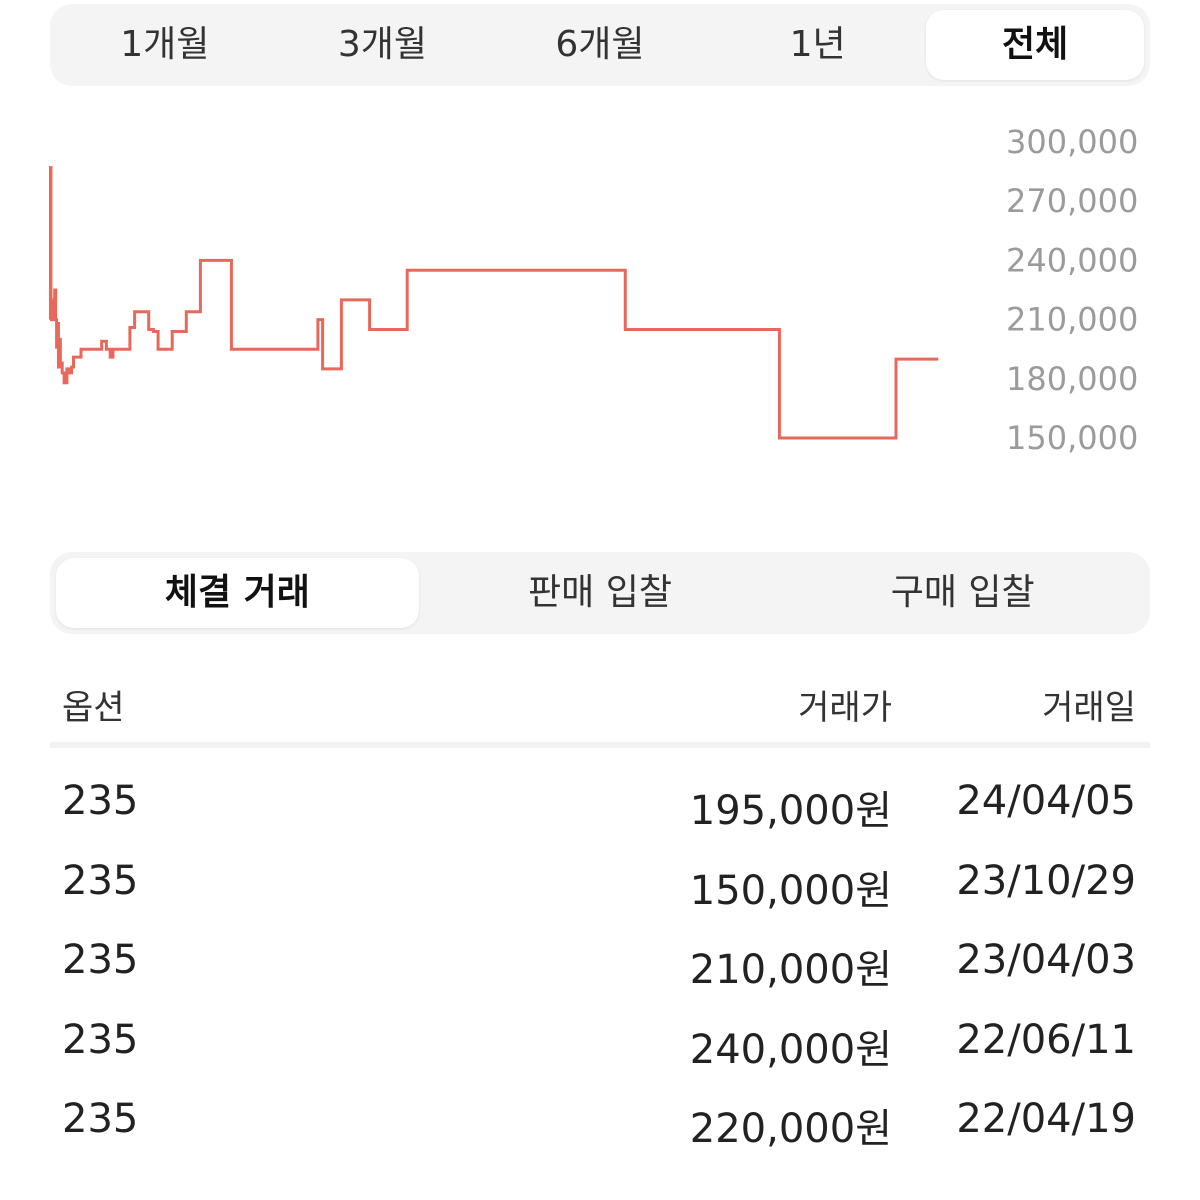  I want to click on y-tick-label: 210,000, so click(1072, 320).